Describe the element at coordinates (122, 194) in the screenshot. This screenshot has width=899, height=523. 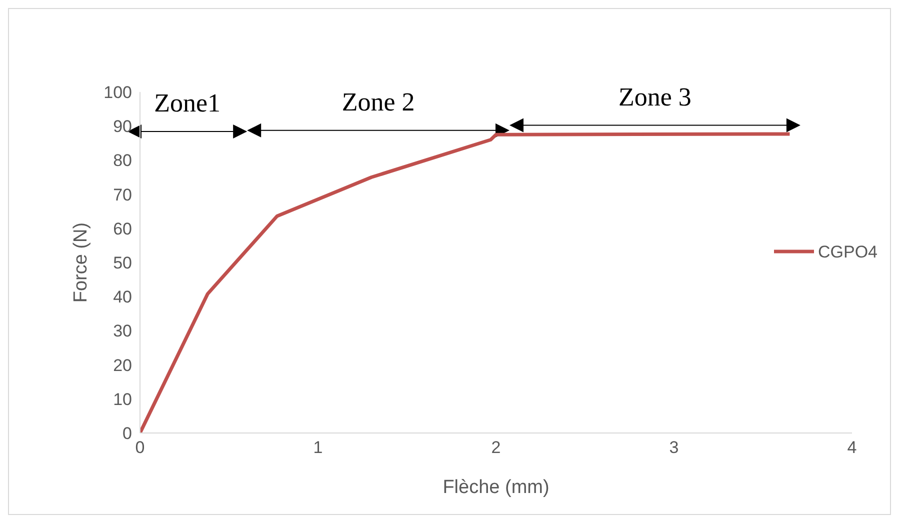
I see `y-tick-label: 70` at that location.